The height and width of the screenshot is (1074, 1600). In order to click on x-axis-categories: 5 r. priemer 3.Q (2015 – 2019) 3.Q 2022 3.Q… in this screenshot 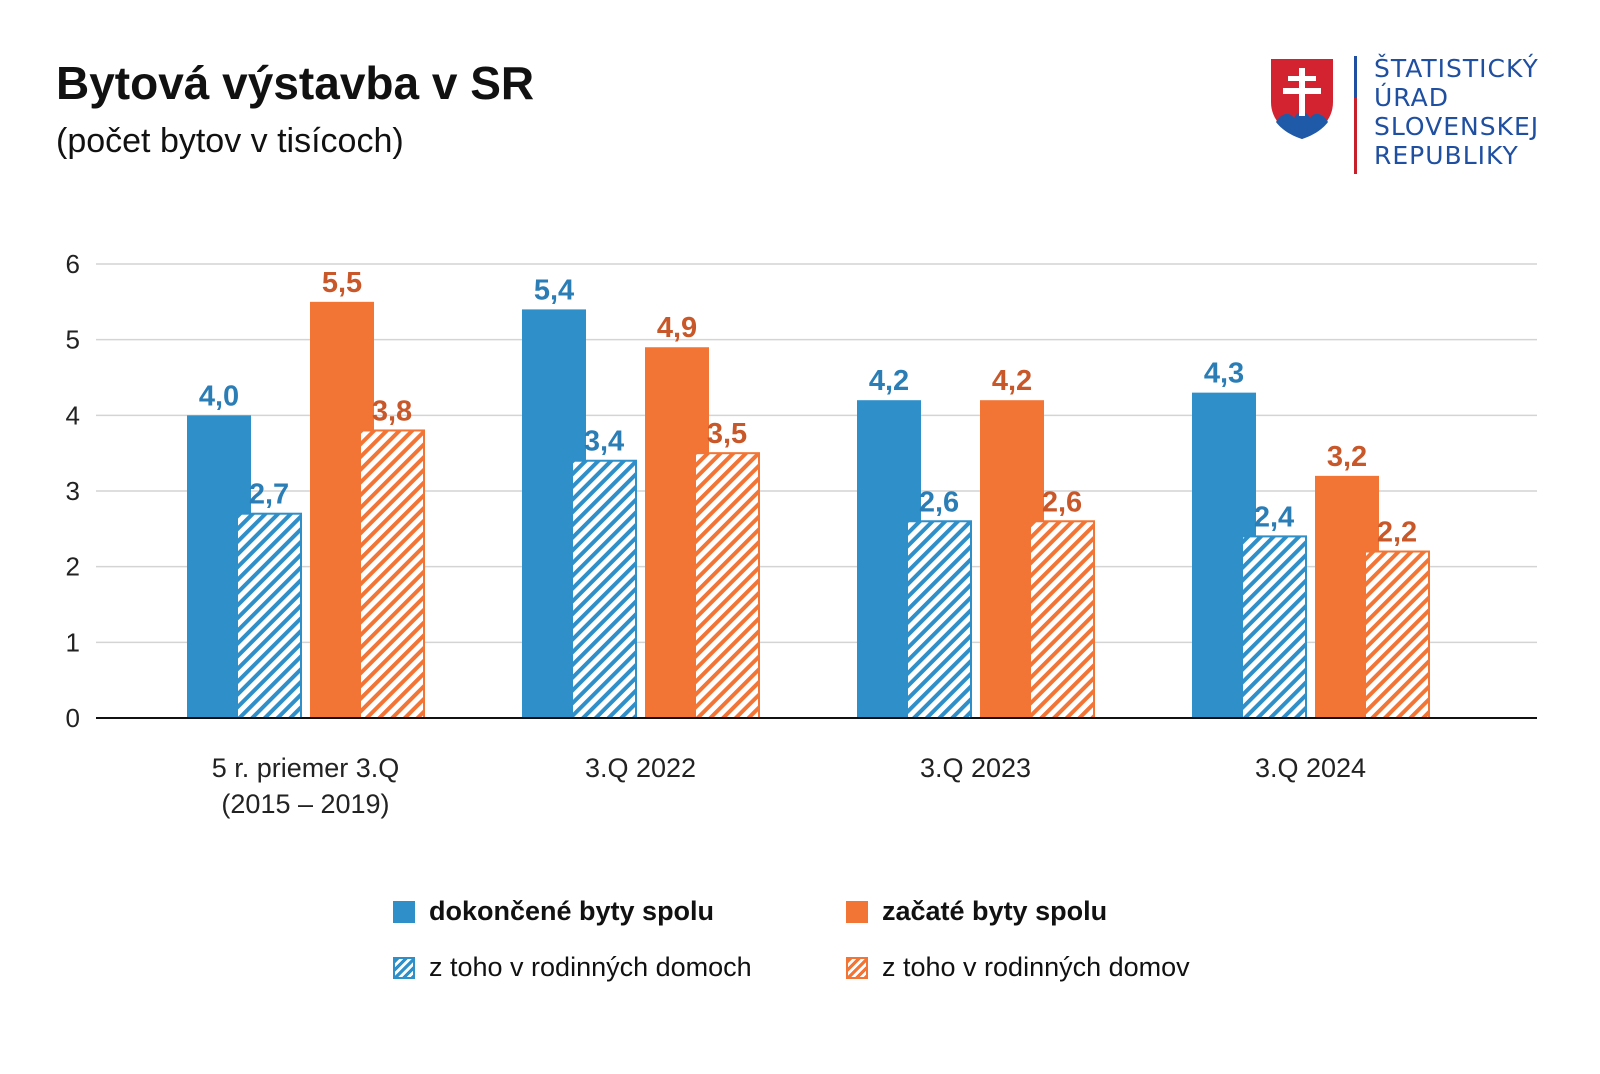, I will do `click(789, 786)`.